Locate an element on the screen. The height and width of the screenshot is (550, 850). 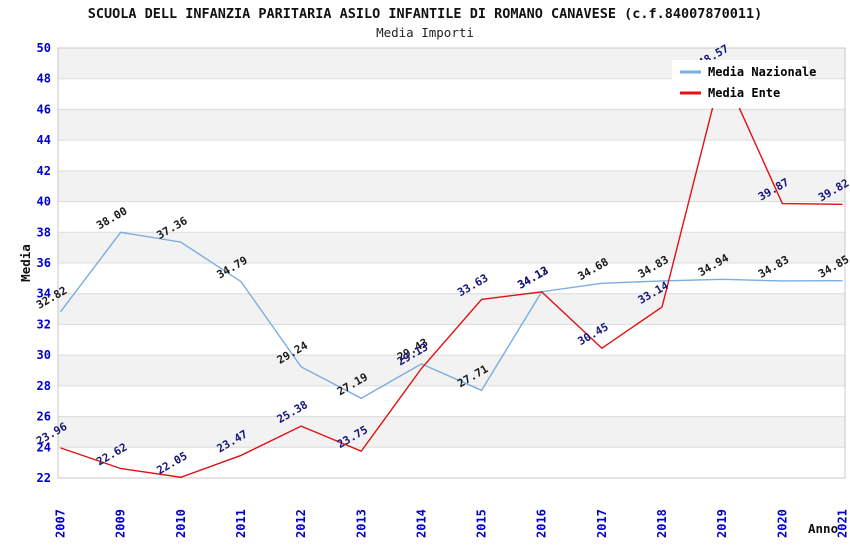
y-tick-label: 36 is located at coordinates (44, 263).